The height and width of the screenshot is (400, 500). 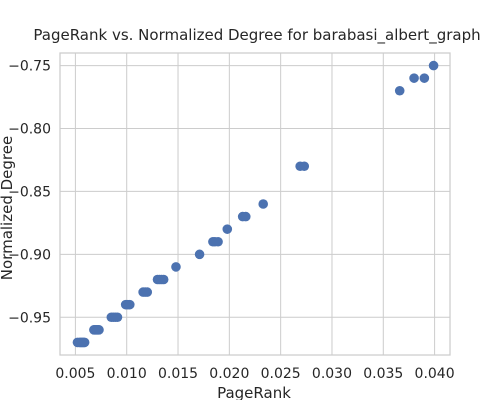 I want to click on x-axis-label: PageRank, so click(x=254, y=392).